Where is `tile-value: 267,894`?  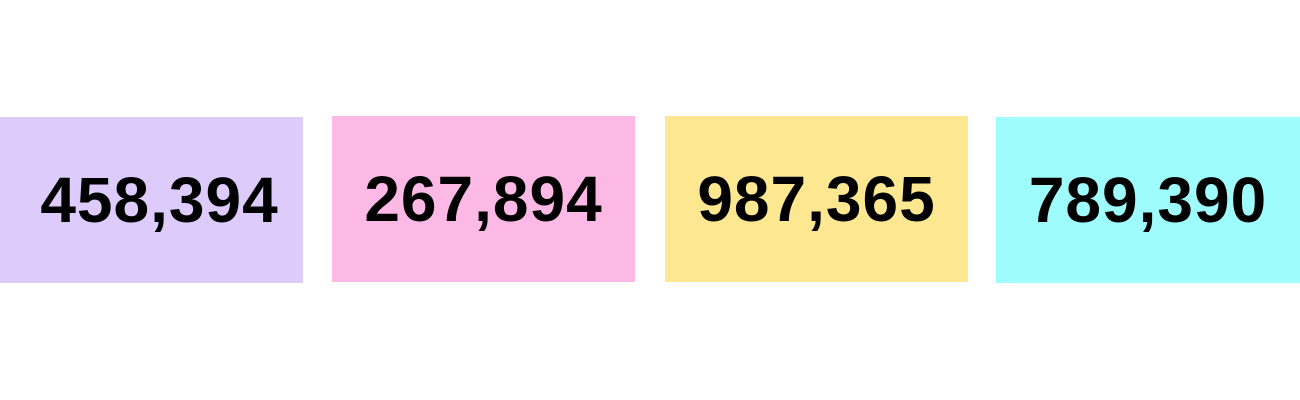
tile-value: 267,894 is located at coordinates (483, 199).